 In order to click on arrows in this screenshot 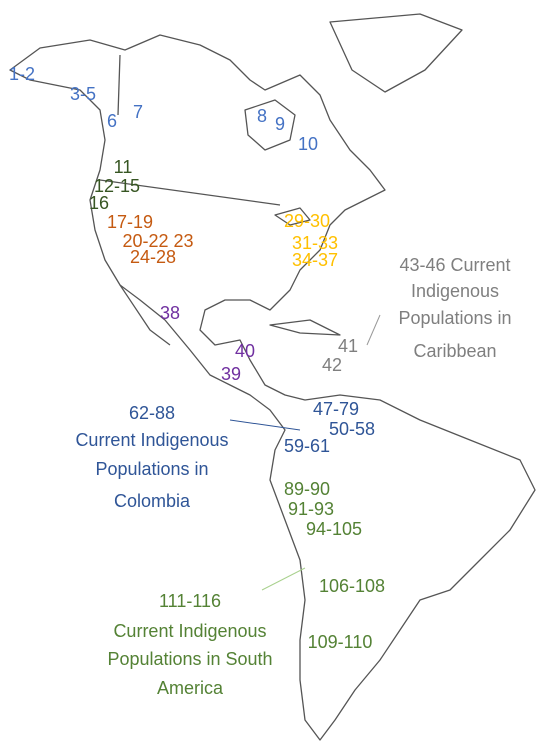, I will do `click(305, 452)`.